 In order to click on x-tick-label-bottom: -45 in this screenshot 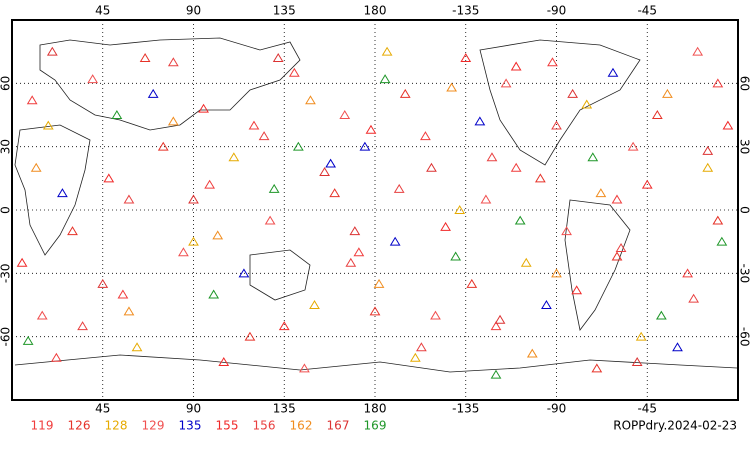, I will do `click(647, 409)`.